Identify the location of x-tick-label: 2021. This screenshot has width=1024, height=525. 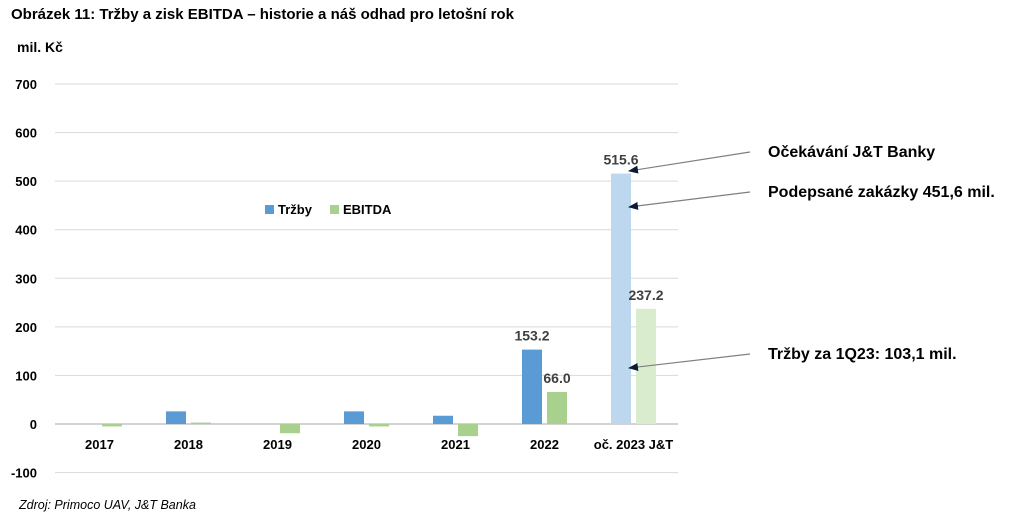
(455, 444).